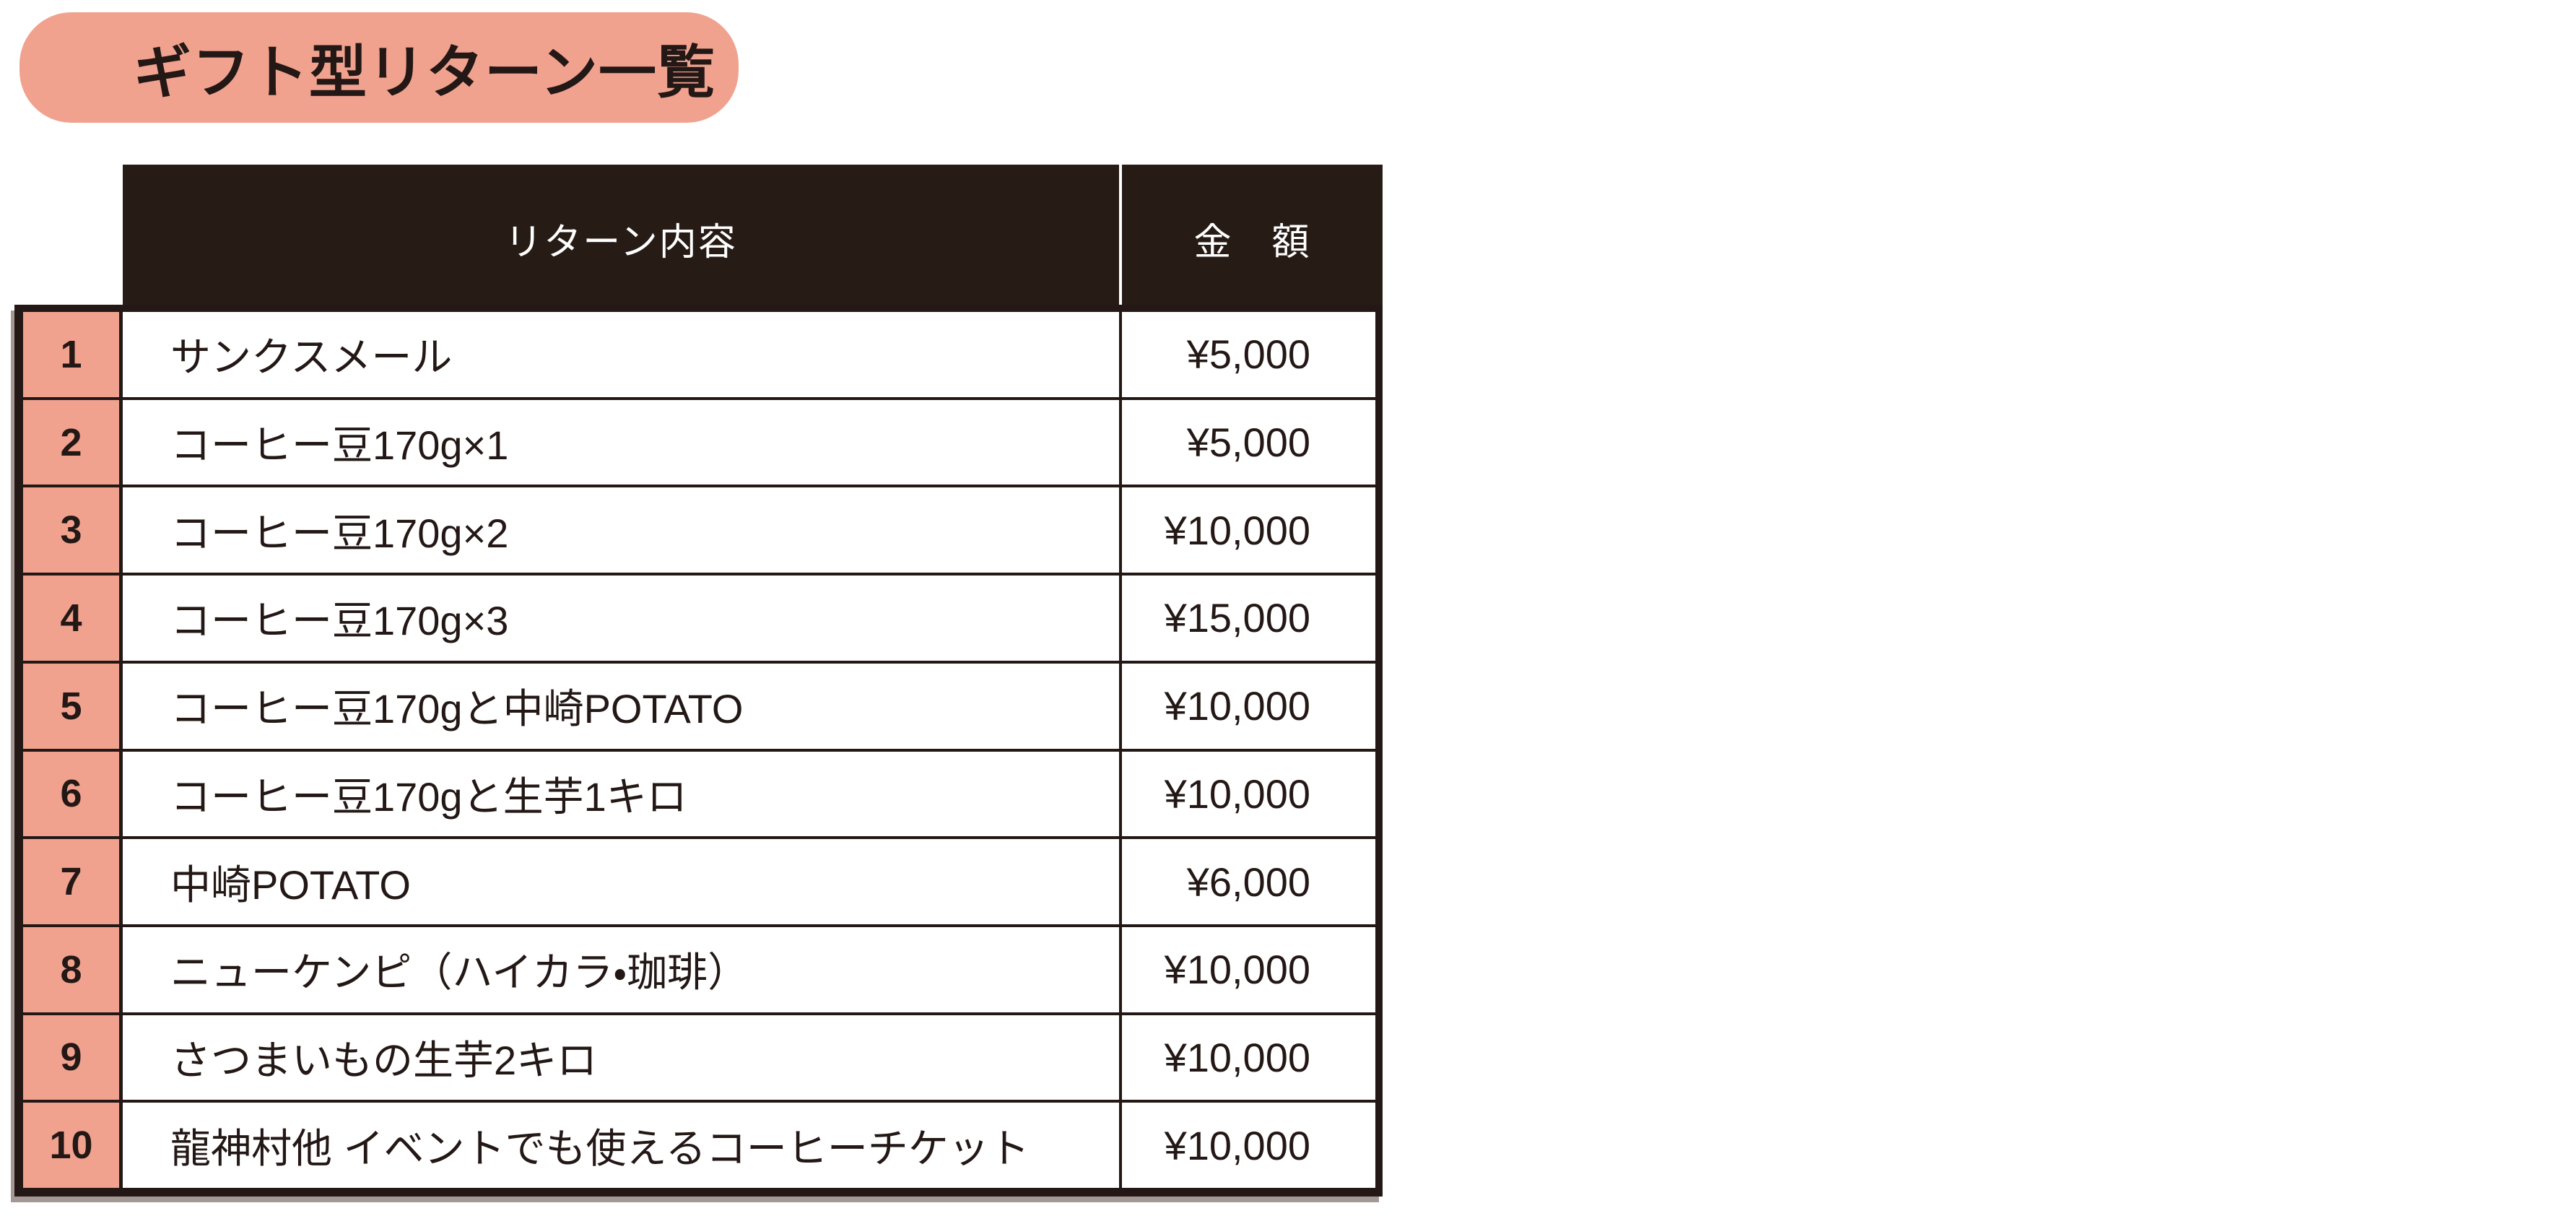  Describe the element at coordinates (425, 72) in the screenshot. I see `page-title: ギフト型リターン一覧` at that location.